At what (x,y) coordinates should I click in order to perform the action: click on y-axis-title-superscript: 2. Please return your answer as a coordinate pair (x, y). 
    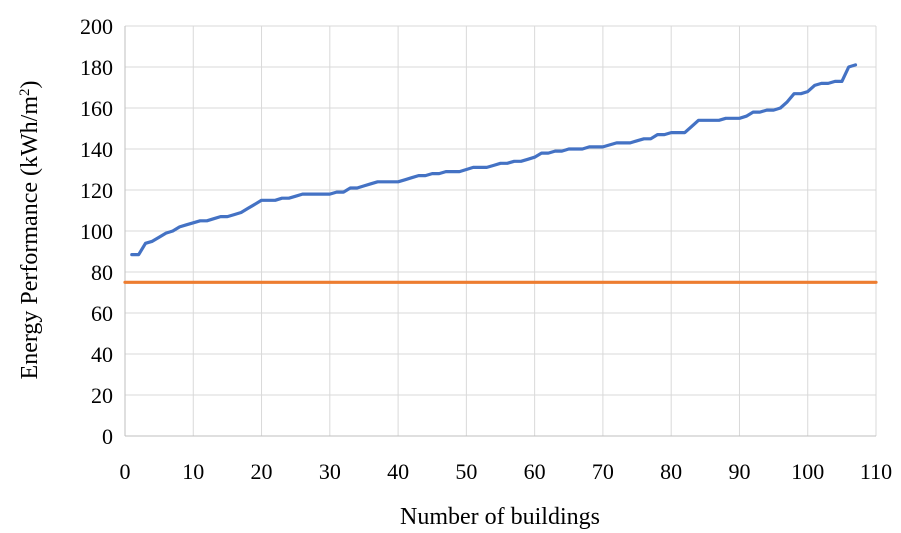
    Looking at the image, I should click on (25, 93).